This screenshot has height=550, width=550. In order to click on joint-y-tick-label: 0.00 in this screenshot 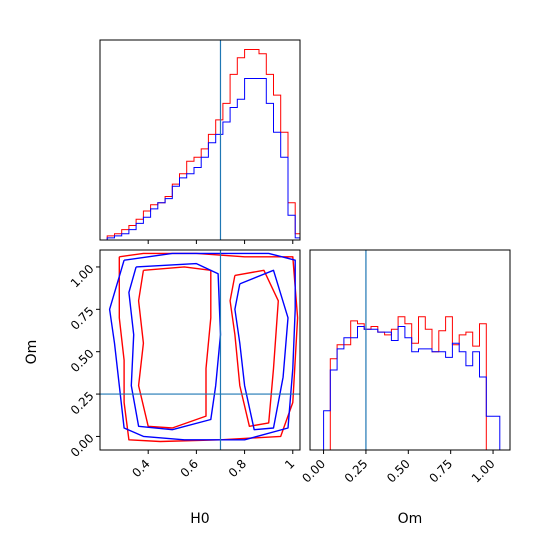, I will do `click(82, 445)`.